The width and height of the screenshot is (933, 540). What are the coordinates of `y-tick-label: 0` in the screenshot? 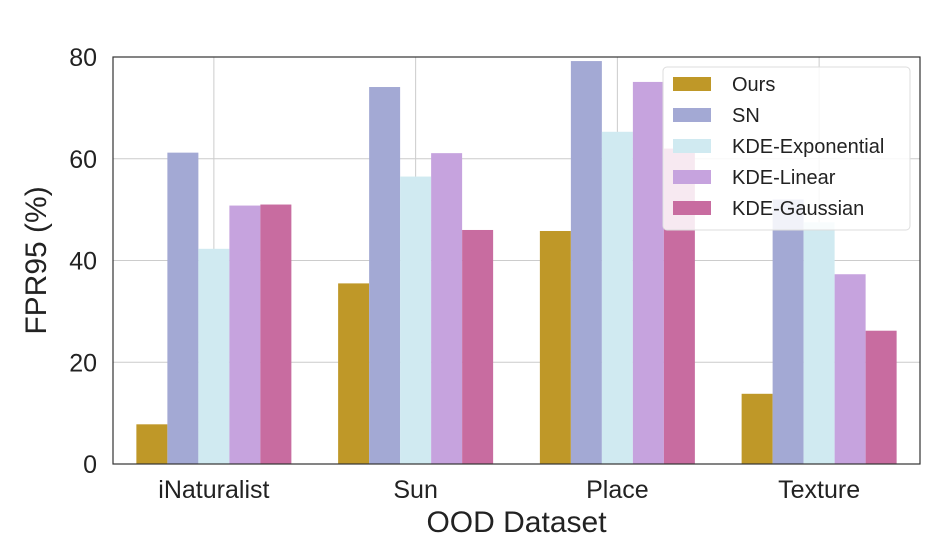 It's located at (90, 465).